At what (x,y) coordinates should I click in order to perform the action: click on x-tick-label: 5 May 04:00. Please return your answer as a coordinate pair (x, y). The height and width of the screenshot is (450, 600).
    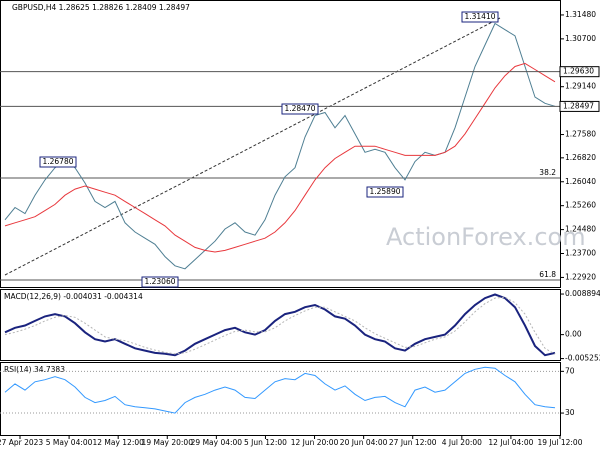
    Looking at the image, I should click on (69, 442).